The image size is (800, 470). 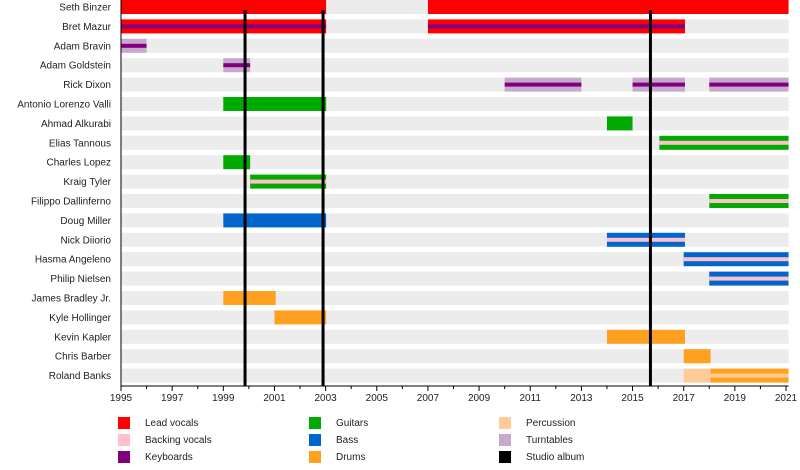 I want to click on x-tick-label: 2001, so click(x=274, y=398).